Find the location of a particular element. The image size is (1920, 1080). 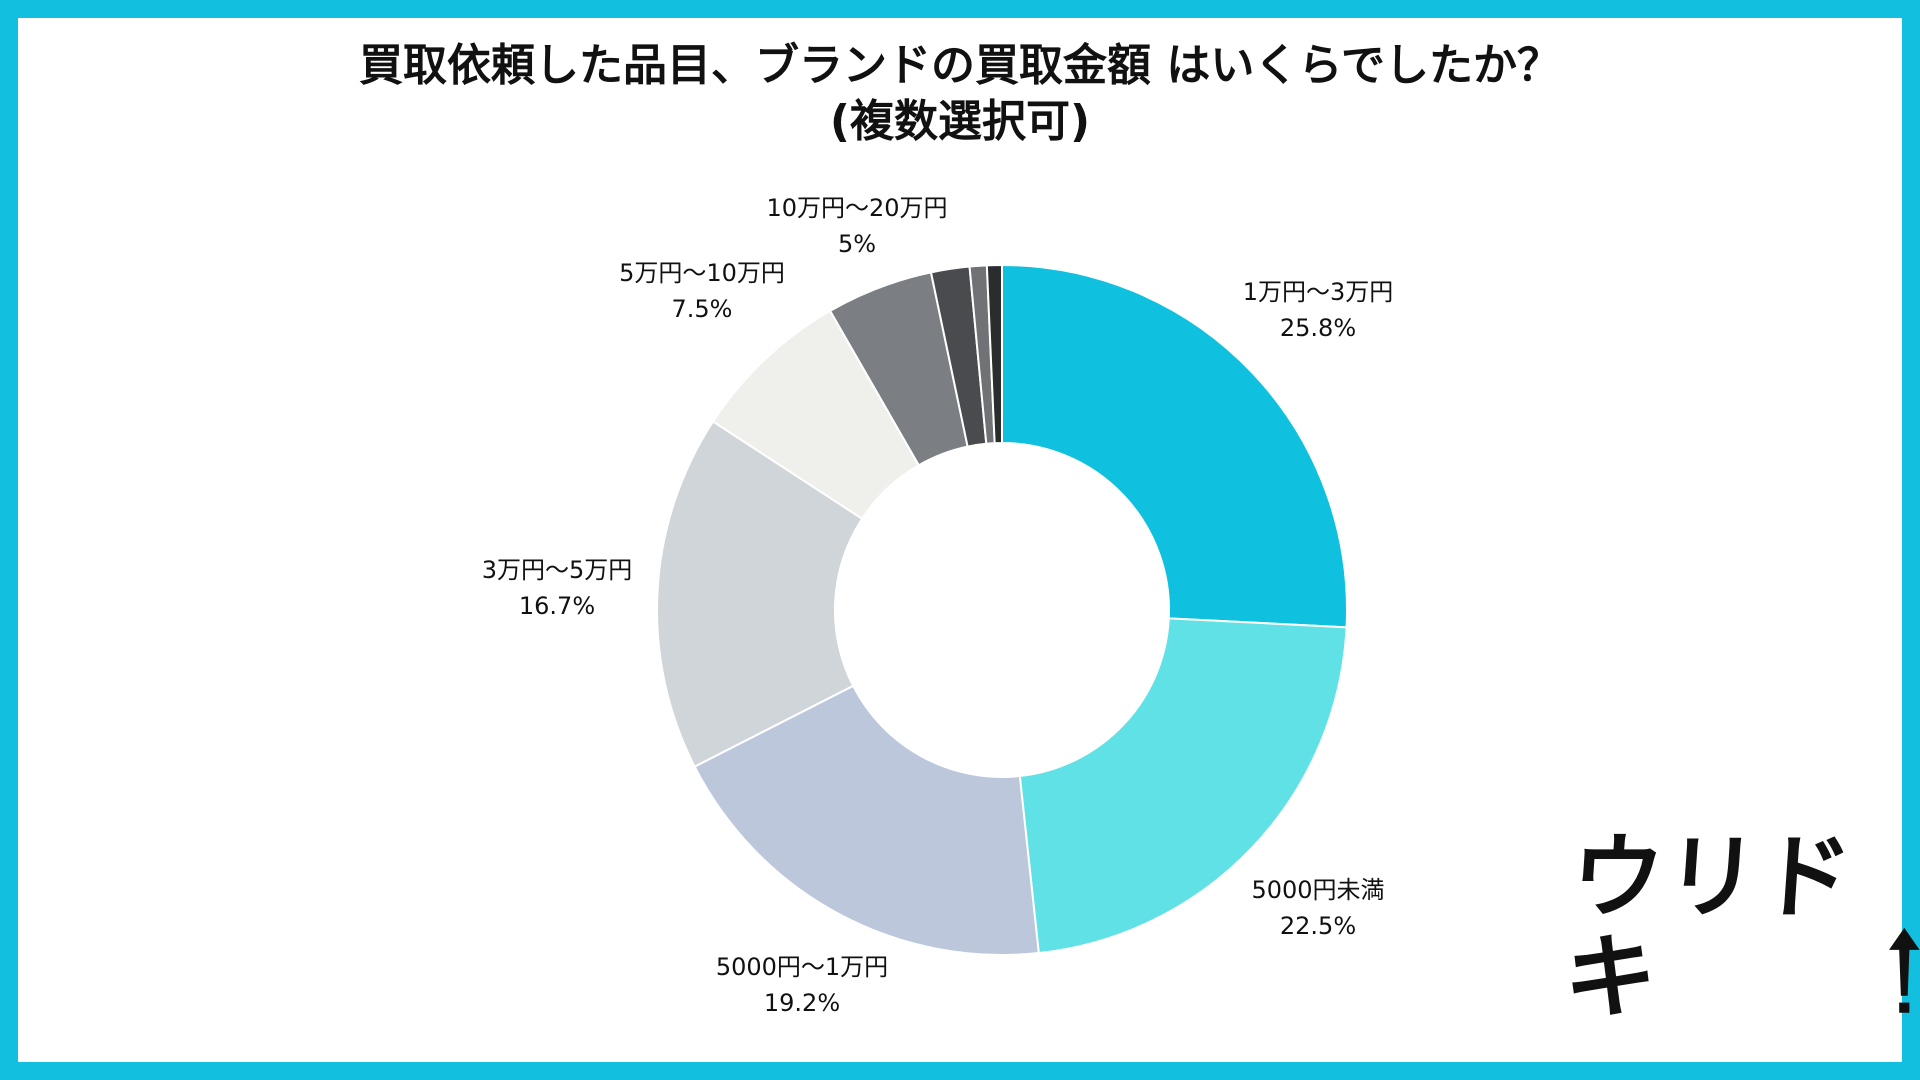

uridoki-logo: ウリドキ is located at coordinates (1740, 927).